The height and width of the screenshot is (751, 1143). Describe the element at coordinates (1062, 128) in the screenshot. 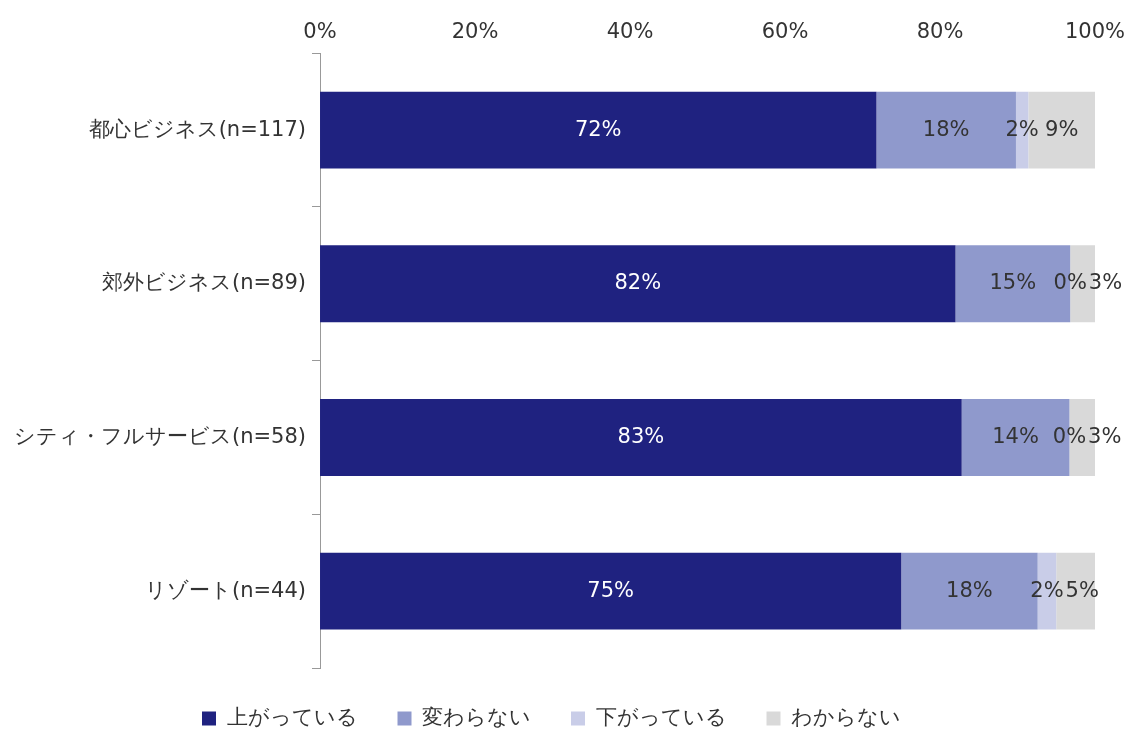

I see `data-label: 9%` at that location.